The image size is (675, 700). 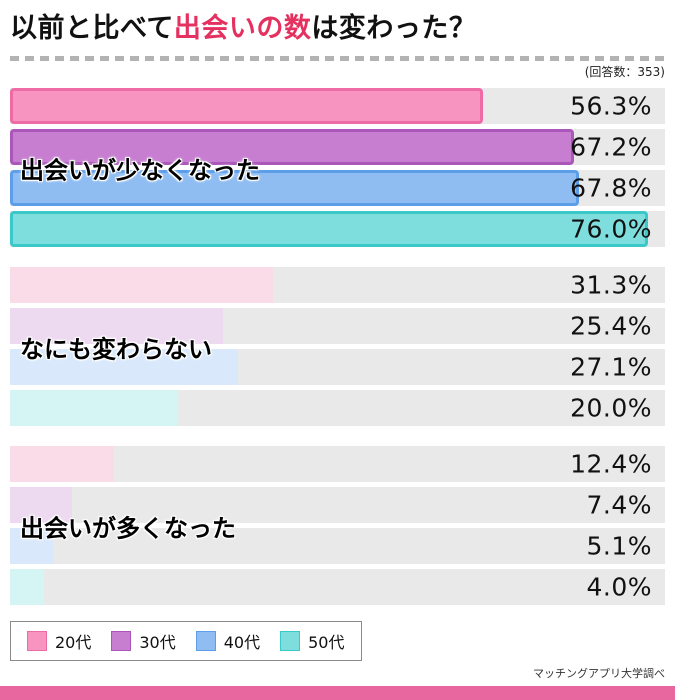 What do you see at coordinates (611, 188) in the screenshot?
I see `value-label: 67.8%` at bounding box center [611, 188].